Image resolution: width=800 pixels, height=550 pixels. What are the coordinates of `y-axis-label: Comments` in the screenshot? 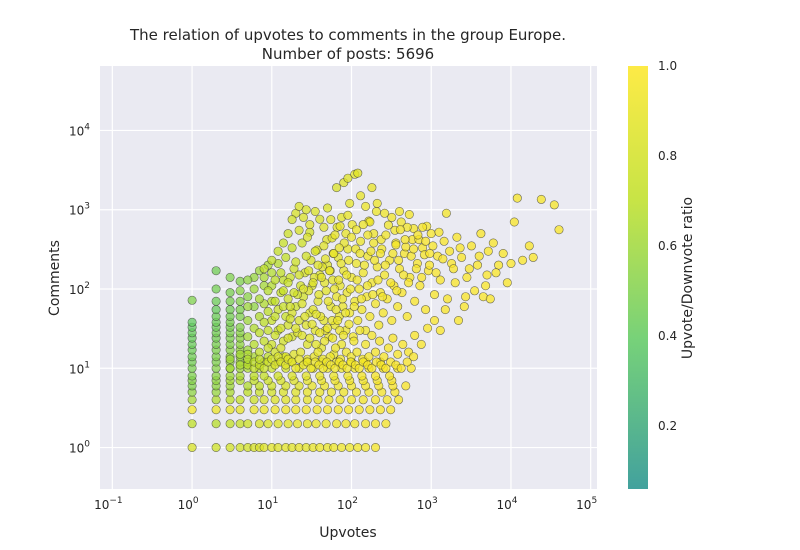 It's located at (55, 278).